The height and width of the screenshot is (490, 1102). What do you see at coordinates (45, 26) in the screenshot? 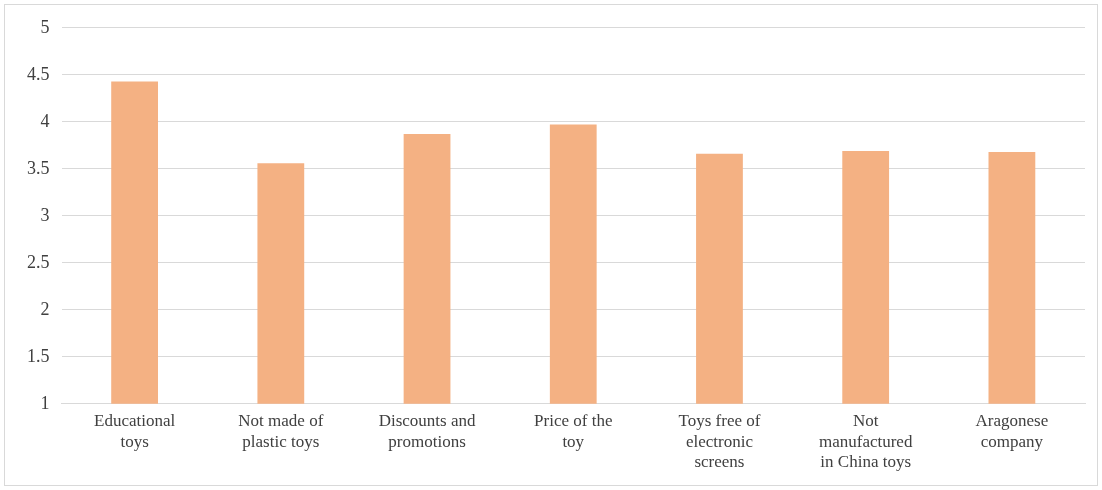
I see `y-tick-label: 5` at bounding box center [45, 26].